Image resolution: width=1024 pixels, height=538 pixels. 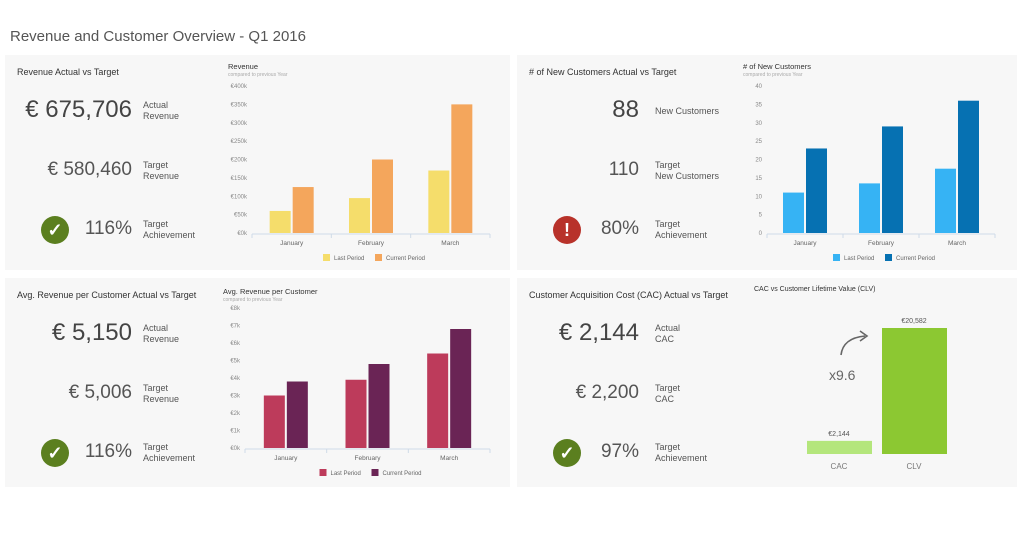 What do you see at coordinates (915, 466) in the screenshot?
I see `x-tick-label: CLV` at bounding box center [915, 466].